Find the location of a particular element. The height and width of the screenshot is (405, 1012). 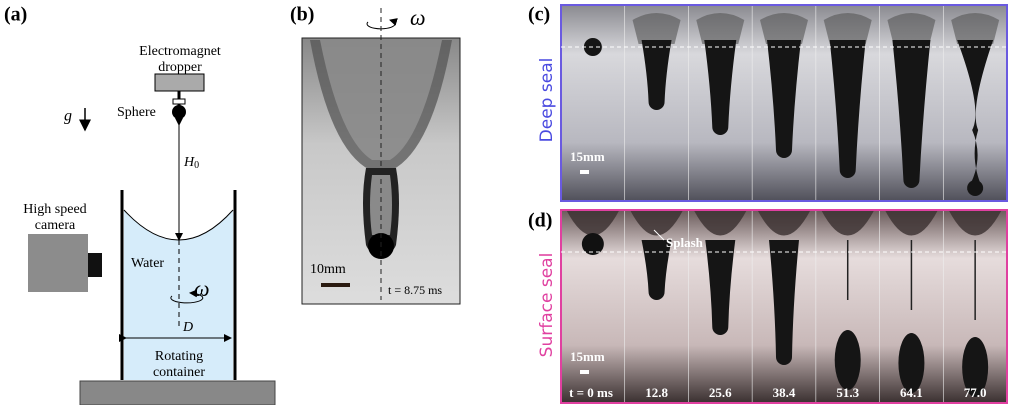

water-label: Water is located at coordinates (147, 263).